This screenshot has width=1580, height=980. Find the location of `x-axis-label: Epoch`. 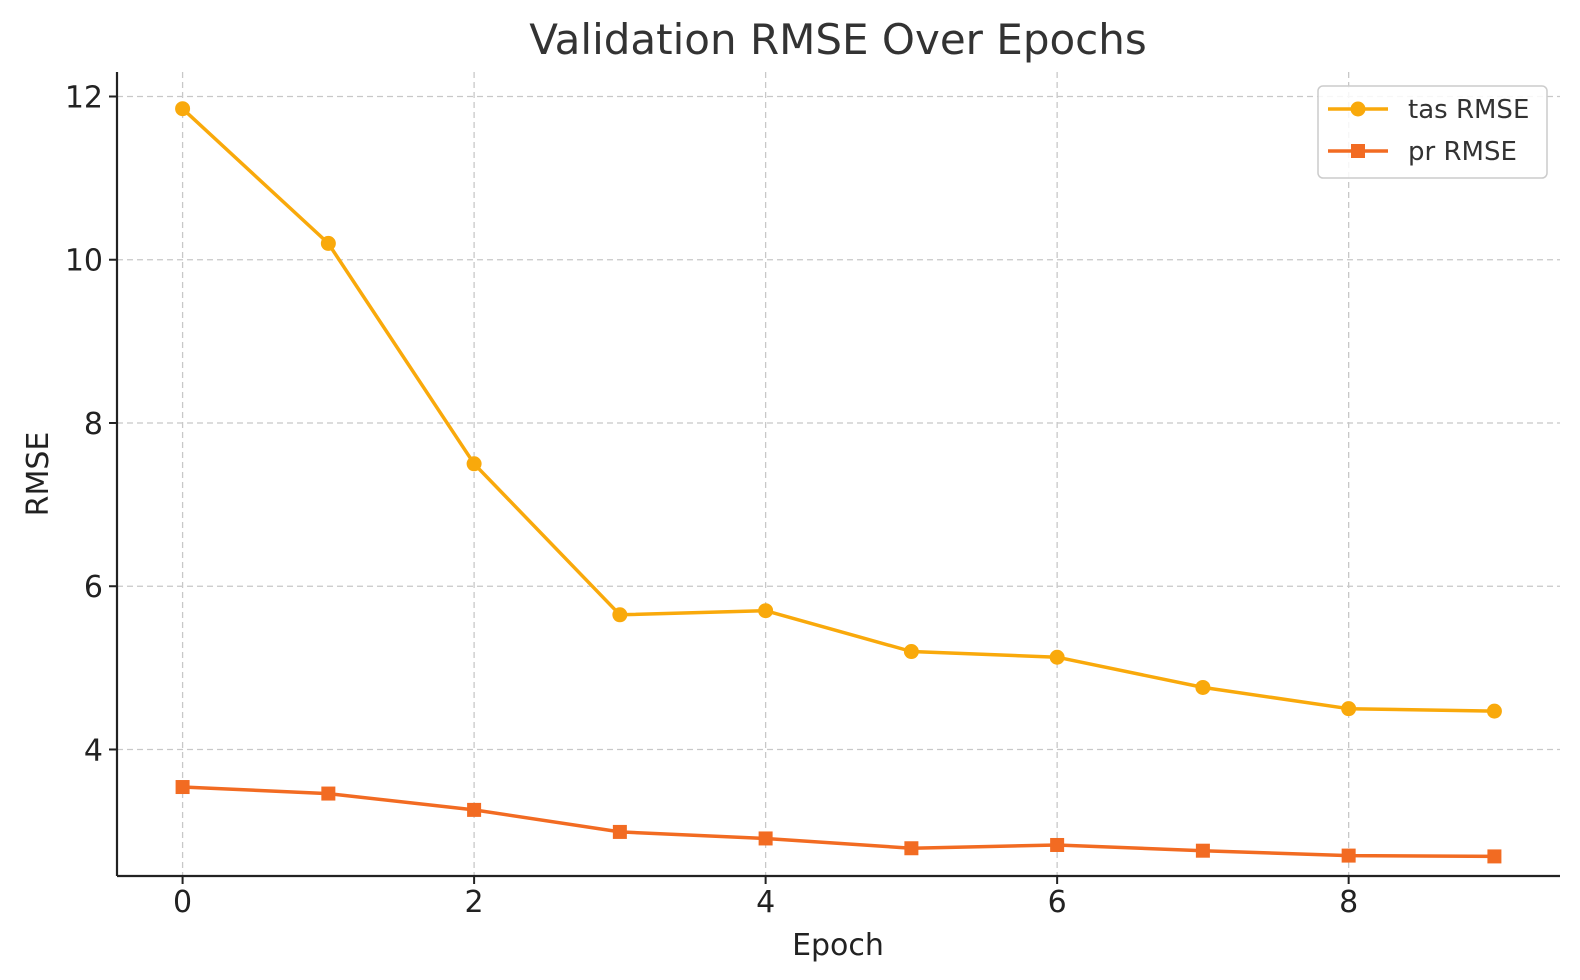

x-axis-label: Epoch is located at coordinates (838, 945).